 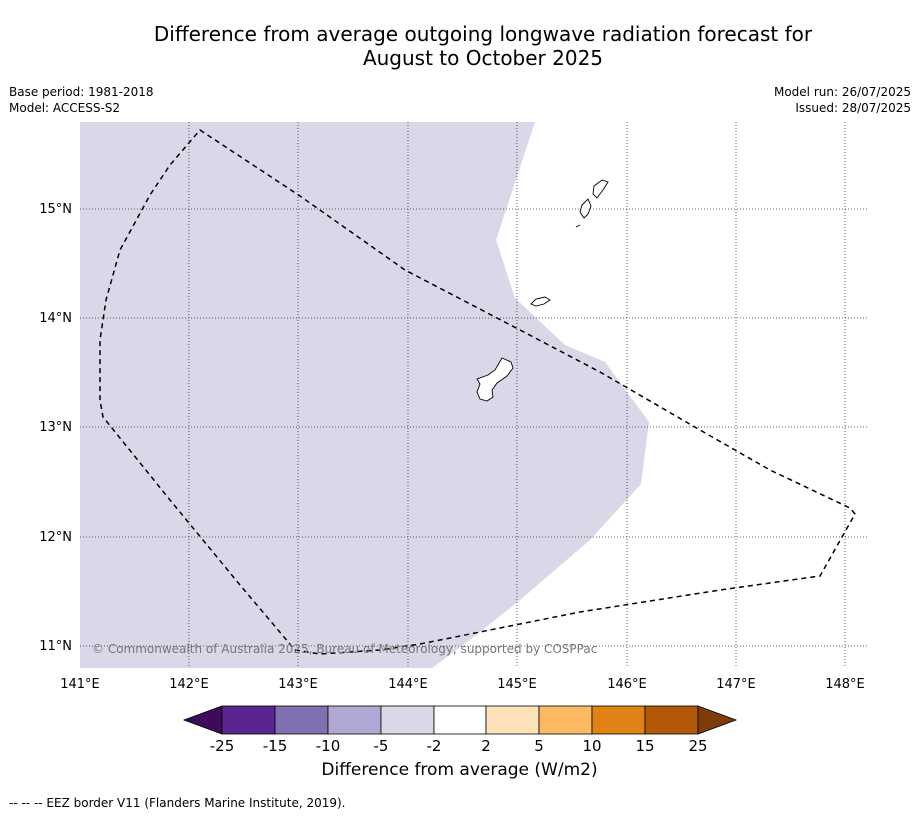 I want to click on colorbar-ticks: -25 -15 -10 -5 -2 2 5 10 15 25, so click(x=459, y=746).